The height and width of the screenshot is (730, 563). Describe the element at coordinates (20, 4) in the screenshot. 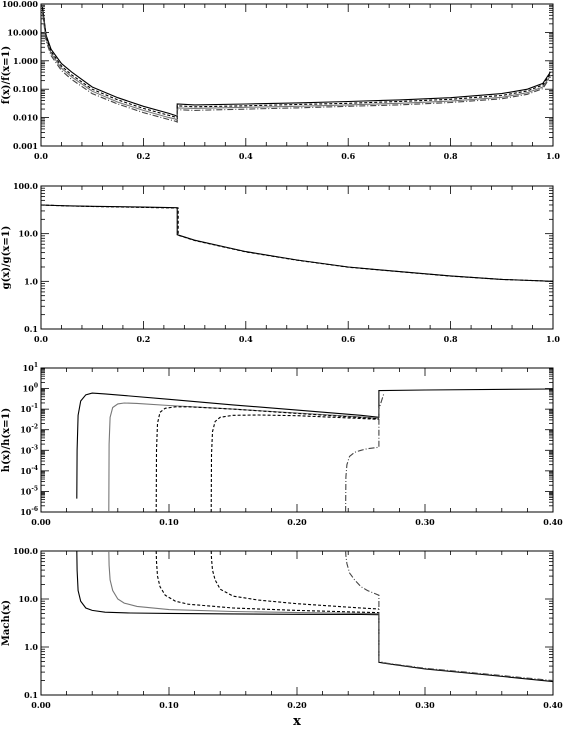

I see `y-tick-label: 100.000` at that location.